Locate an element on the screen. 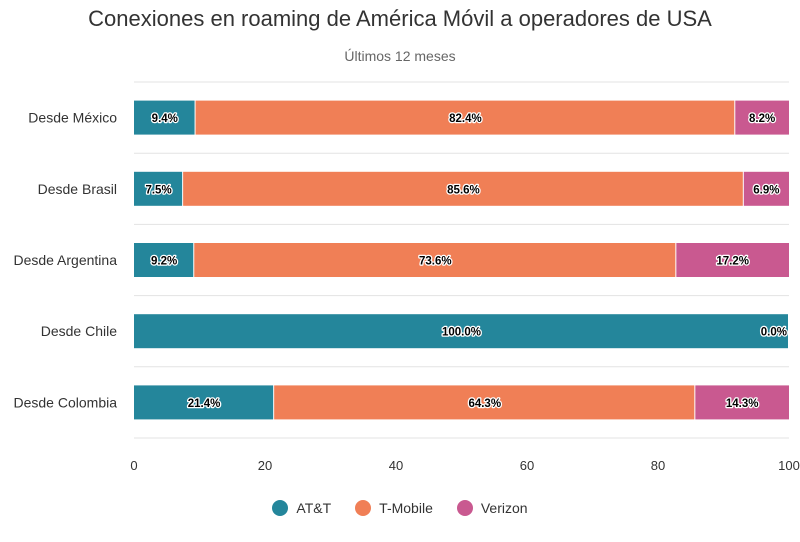 Image resolution: width=800 pixels, height=542 pixels. legend-swatch-tmobile is located at coordinates (363, 508).